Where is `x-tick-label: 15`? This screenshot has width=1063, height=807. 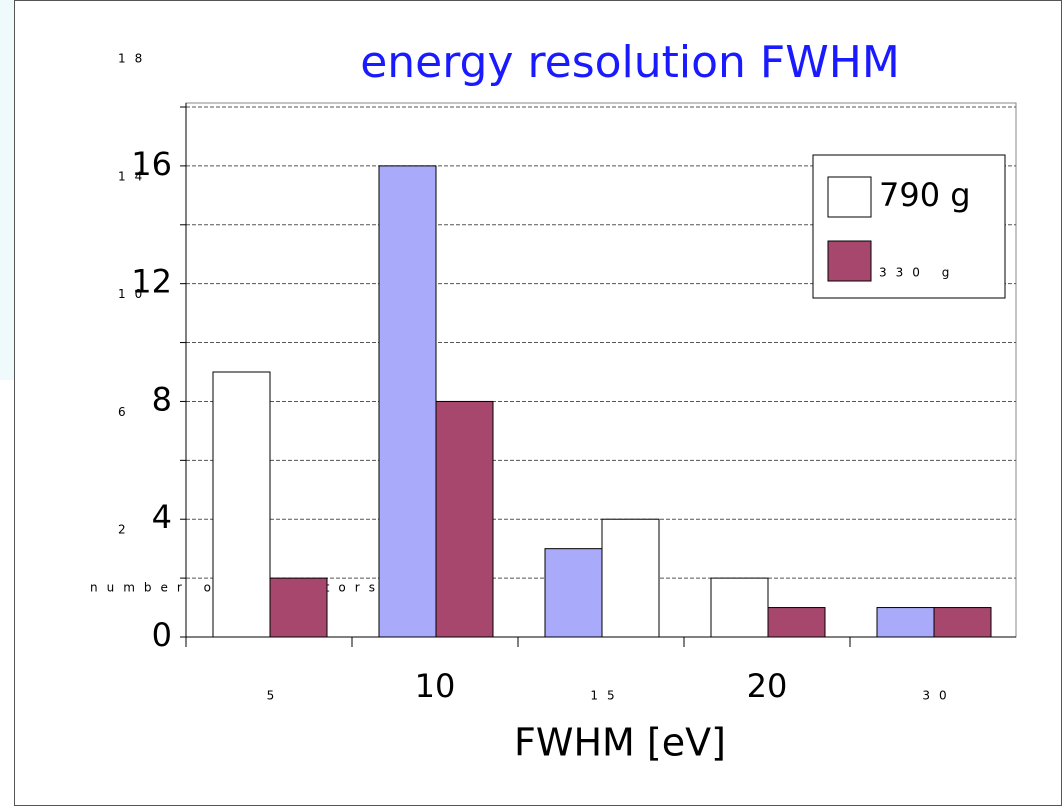 x-tick-label: 15 is located at coordinates (606, 696).